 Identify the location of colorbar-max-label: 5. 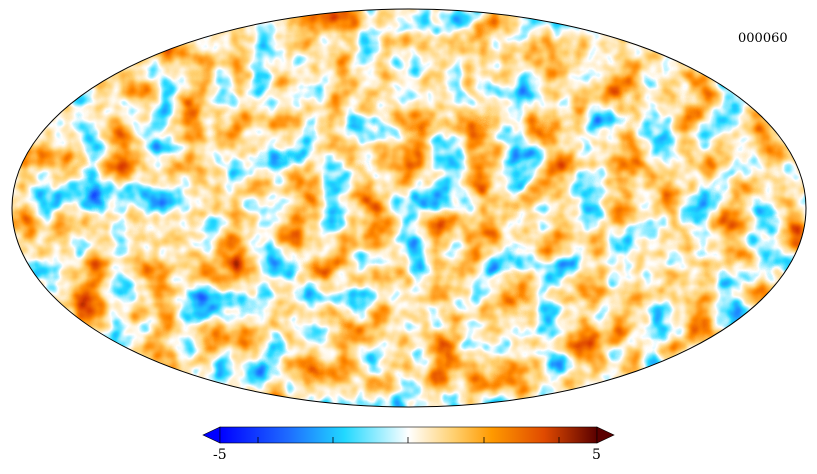
(596, 455).